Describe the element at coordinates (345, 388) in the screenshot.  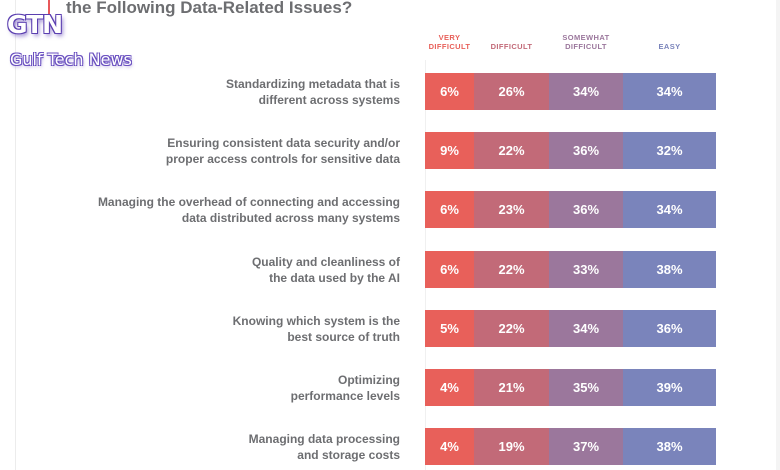
I see `row-label: Optimizing performance levels` at that location.